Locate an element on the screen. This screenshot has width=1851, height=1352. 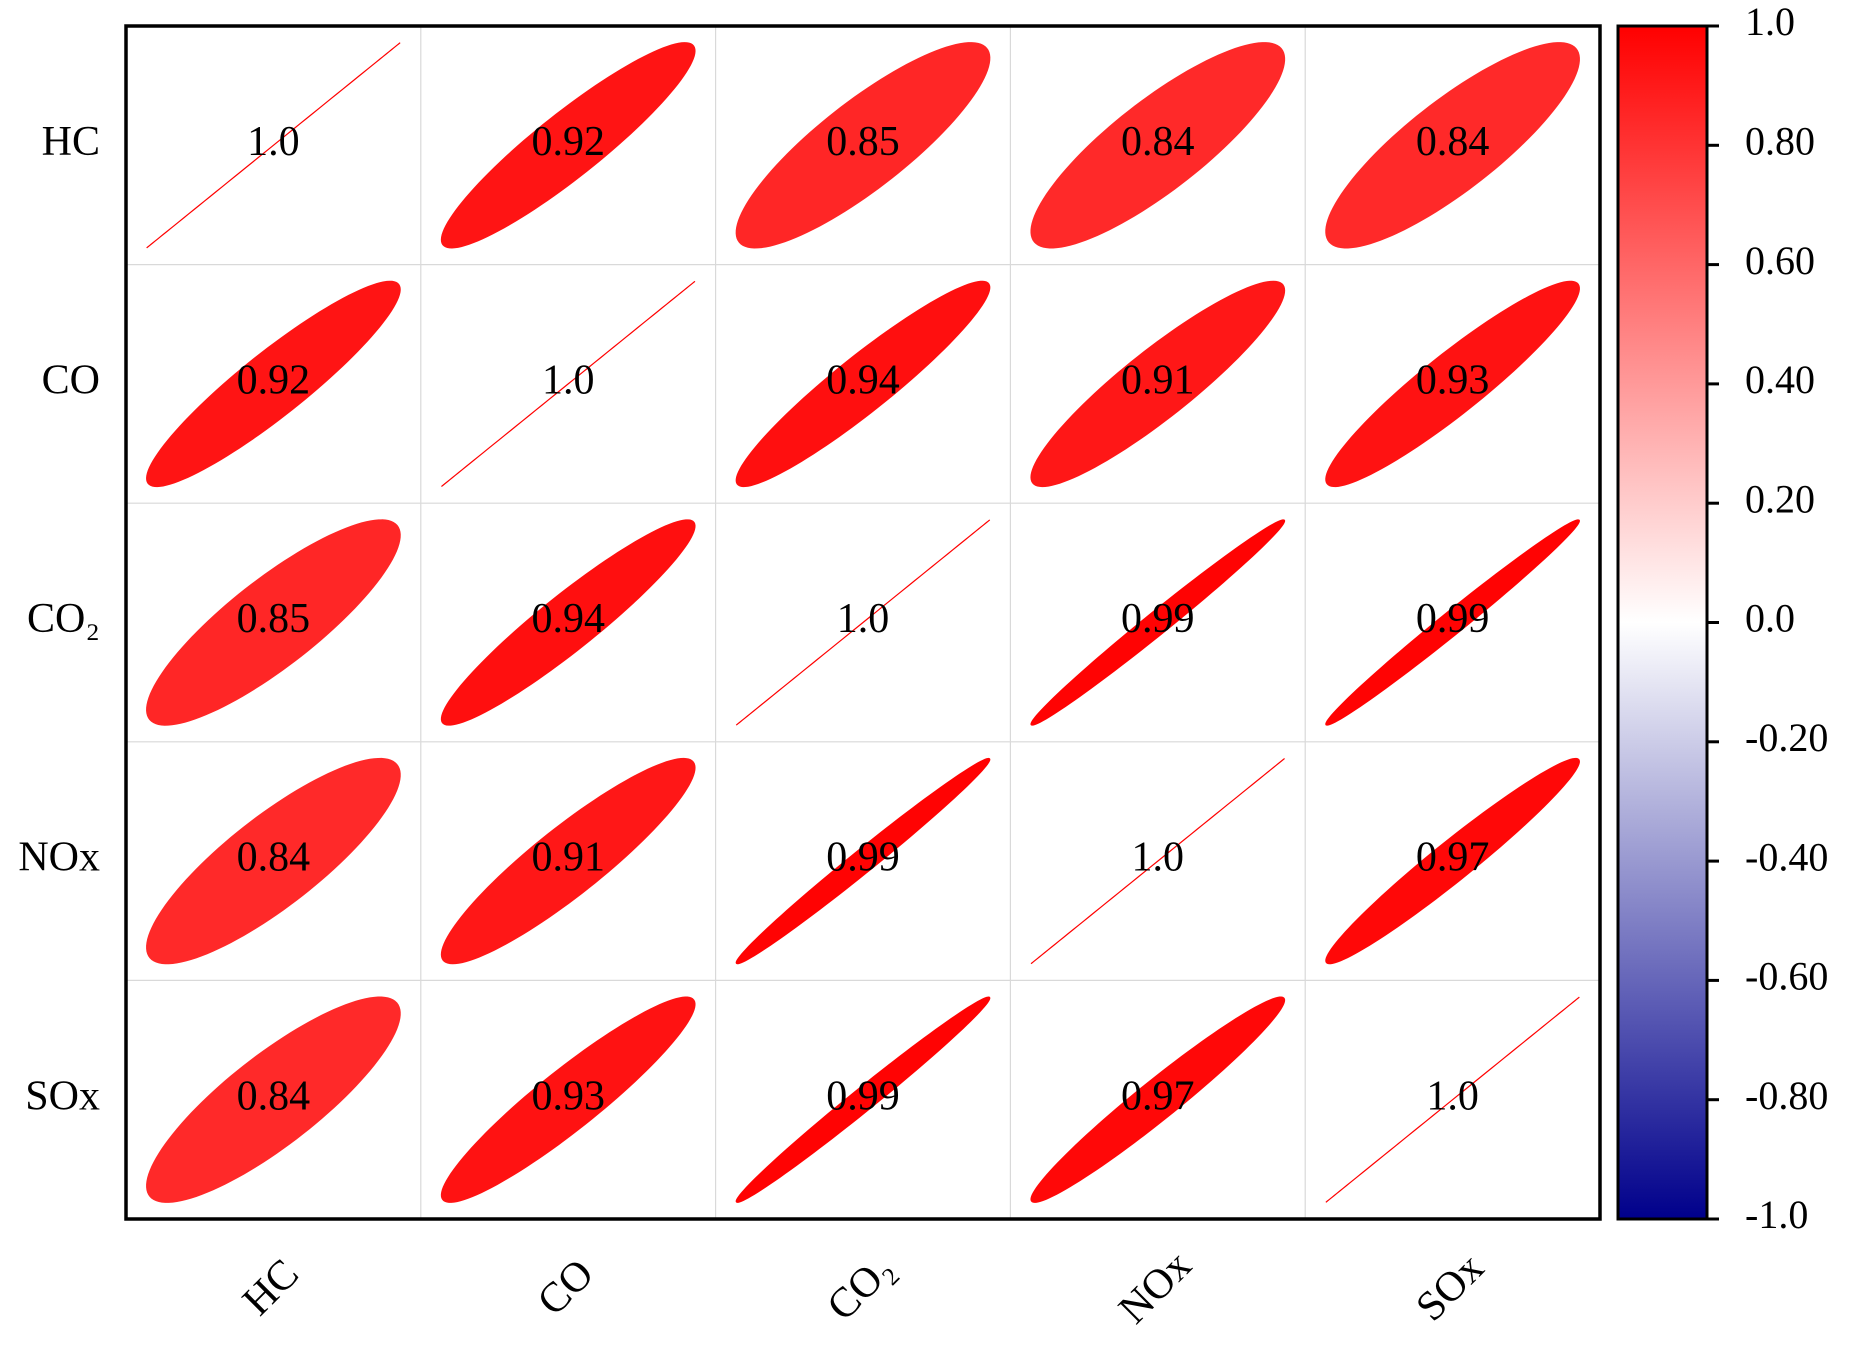
column-label: CO is located at coordinates (566, 1288).